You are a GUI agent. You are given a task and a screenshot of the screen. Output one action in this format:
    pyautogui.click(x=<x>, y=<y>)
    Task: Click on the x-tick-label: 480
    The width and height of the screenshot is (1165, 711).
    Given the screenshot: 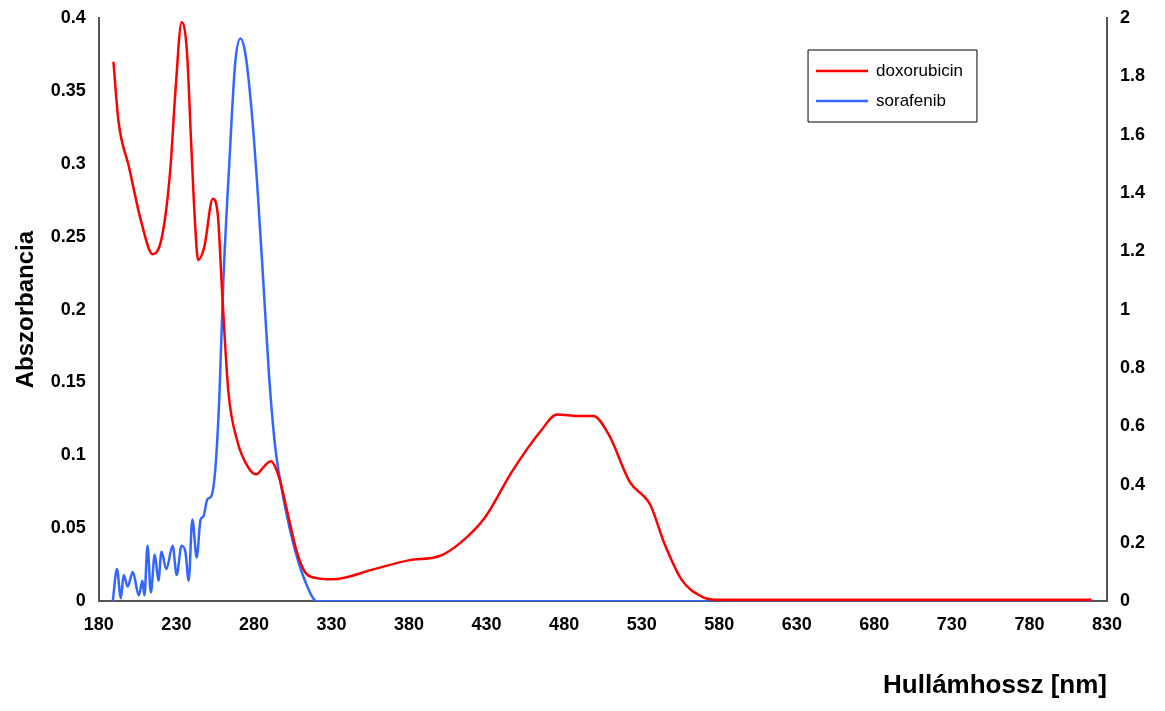 What is the action you would take?
    pyautogui.click(x=564, y=623)
    